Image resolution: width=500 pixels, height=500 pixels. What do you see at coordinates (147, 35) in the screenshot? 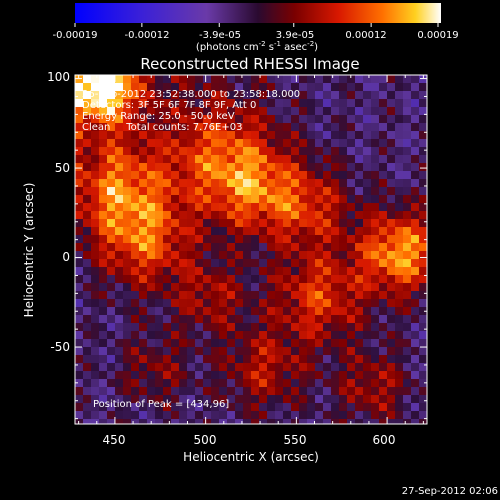
I see `colorbar-tick-label: -0.00012` at bounding box center [147, 35].